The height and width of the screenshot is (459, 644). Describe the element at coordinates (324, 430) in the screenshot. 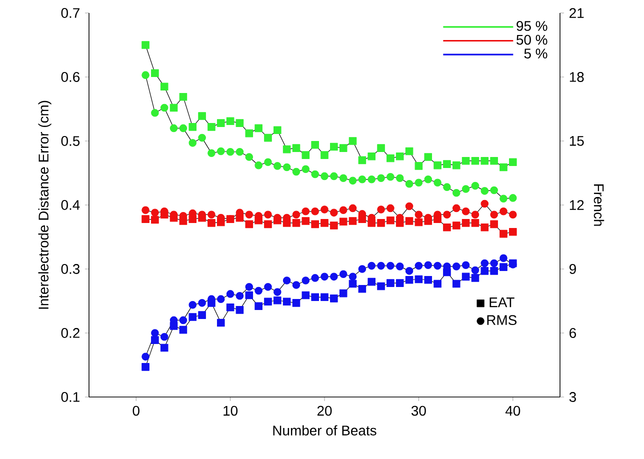

I see `x-axis-title: Number of Beats` at that location.